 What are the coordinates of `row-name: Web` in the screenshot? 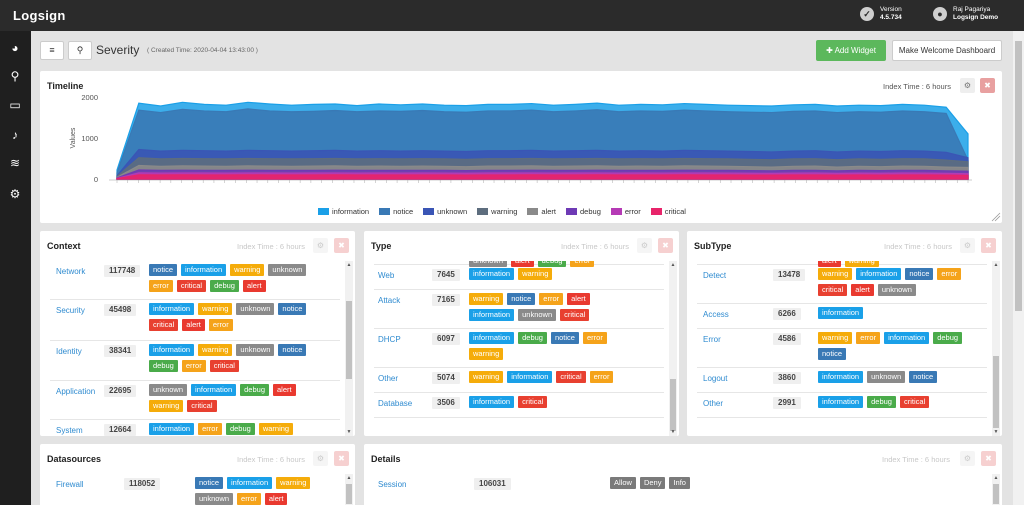 It's located at (386, 275).